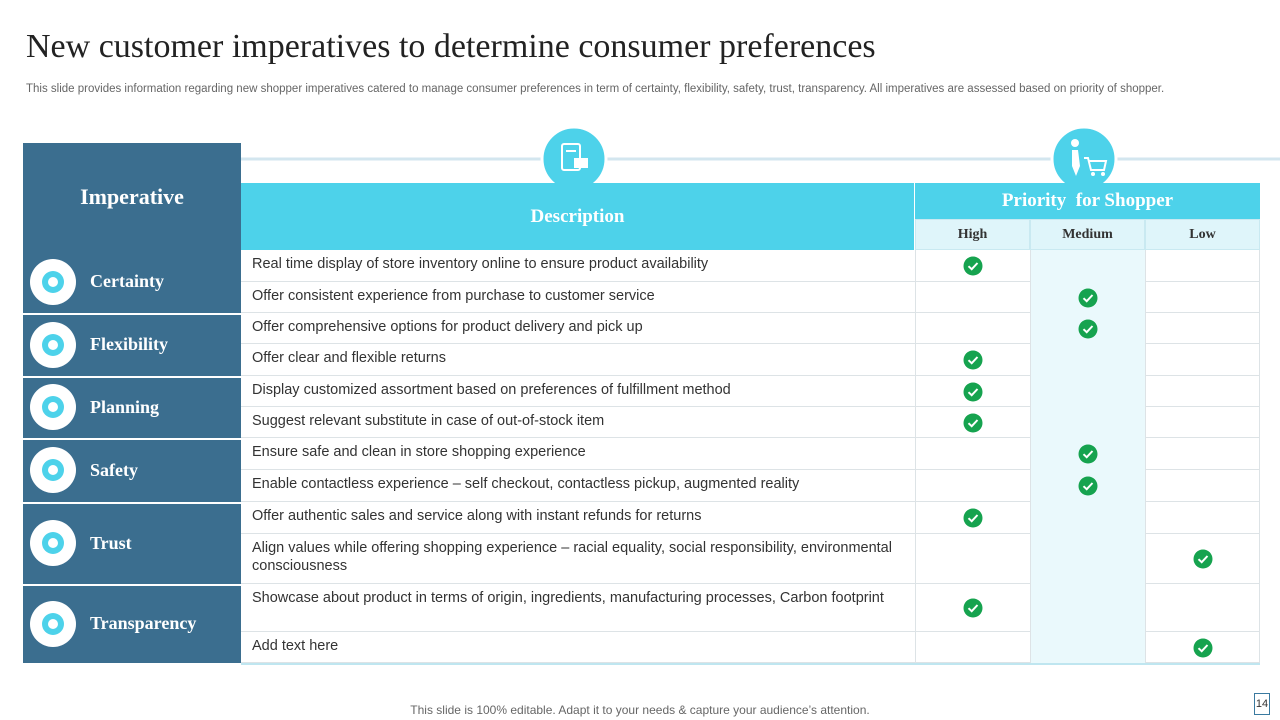 This screenshot has height=720, width=1280. I want to click on priority-level-header: Medium, so click(1087, 234).